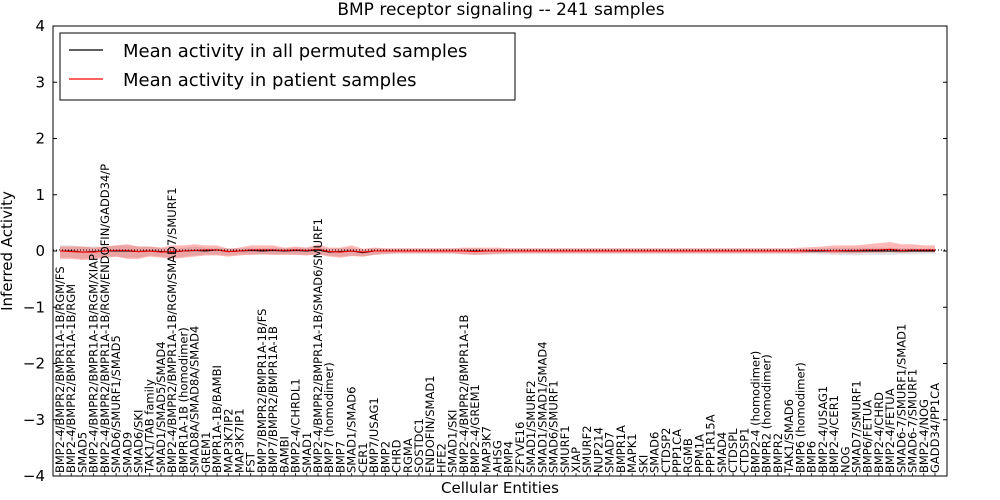 The width and height of the screenshot is (1000, 500). What do you see at coordinates (500, 10) in the screenshot?
I see `chart-title: BMP receptor signaling -- 241 samples` at bounding box center [500, 10].